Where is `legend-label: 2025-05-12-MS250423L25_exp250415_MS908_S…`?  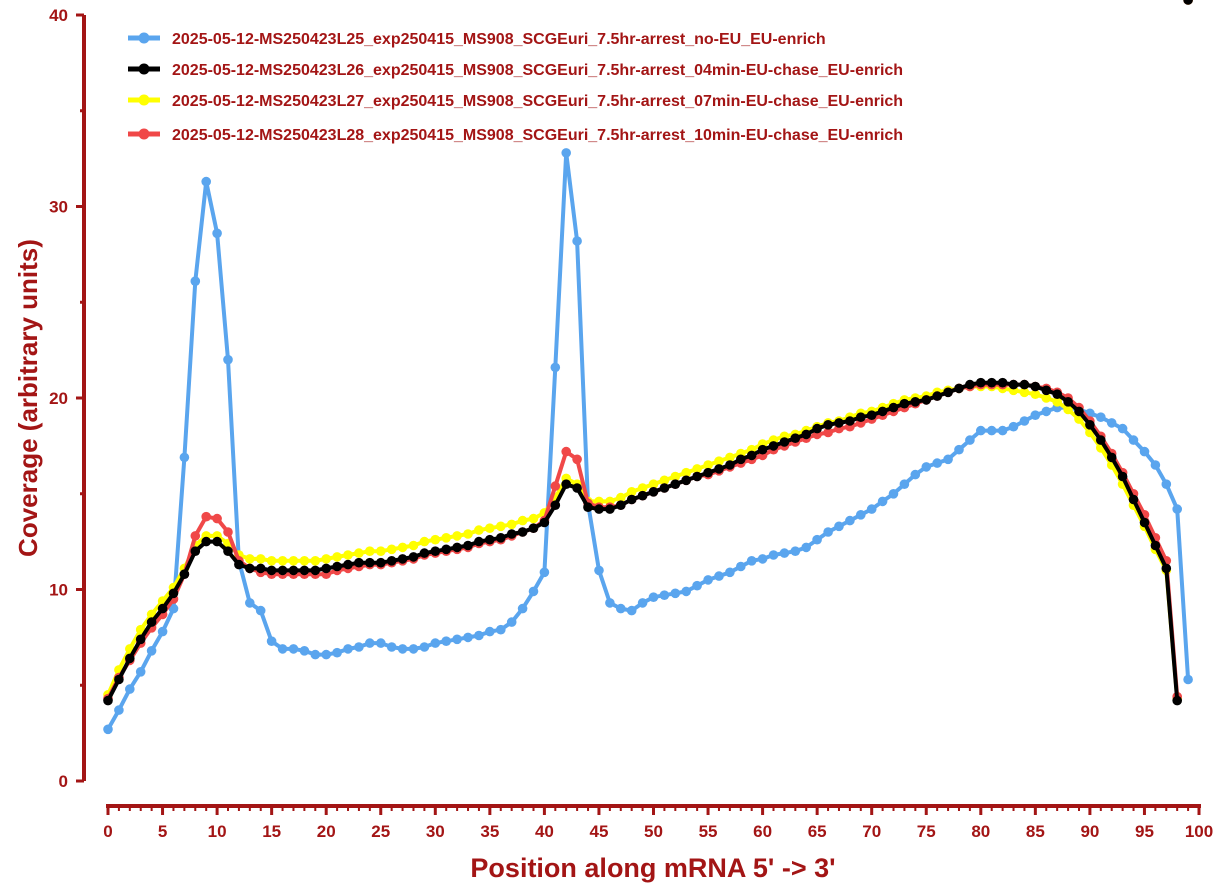 legend-label: 2025-05-12-MS250423L25_exp250415_MS908_S… is located at coordinates (499, 39).